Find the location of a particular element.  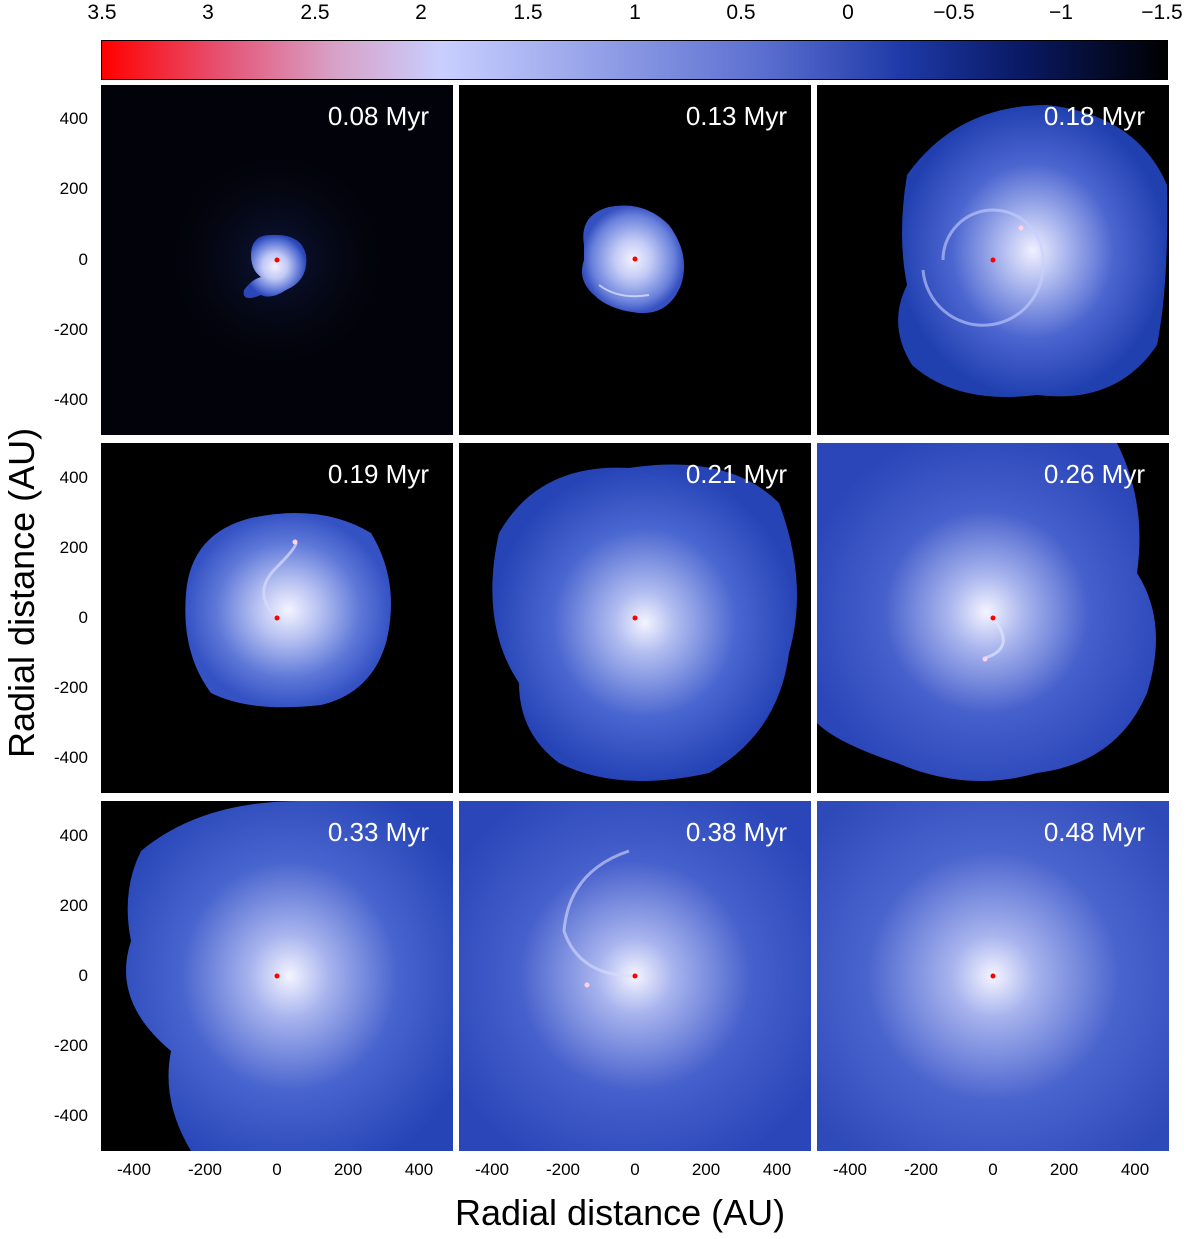

time-label: 0.08 Myr is located at coordinates (378, 116).